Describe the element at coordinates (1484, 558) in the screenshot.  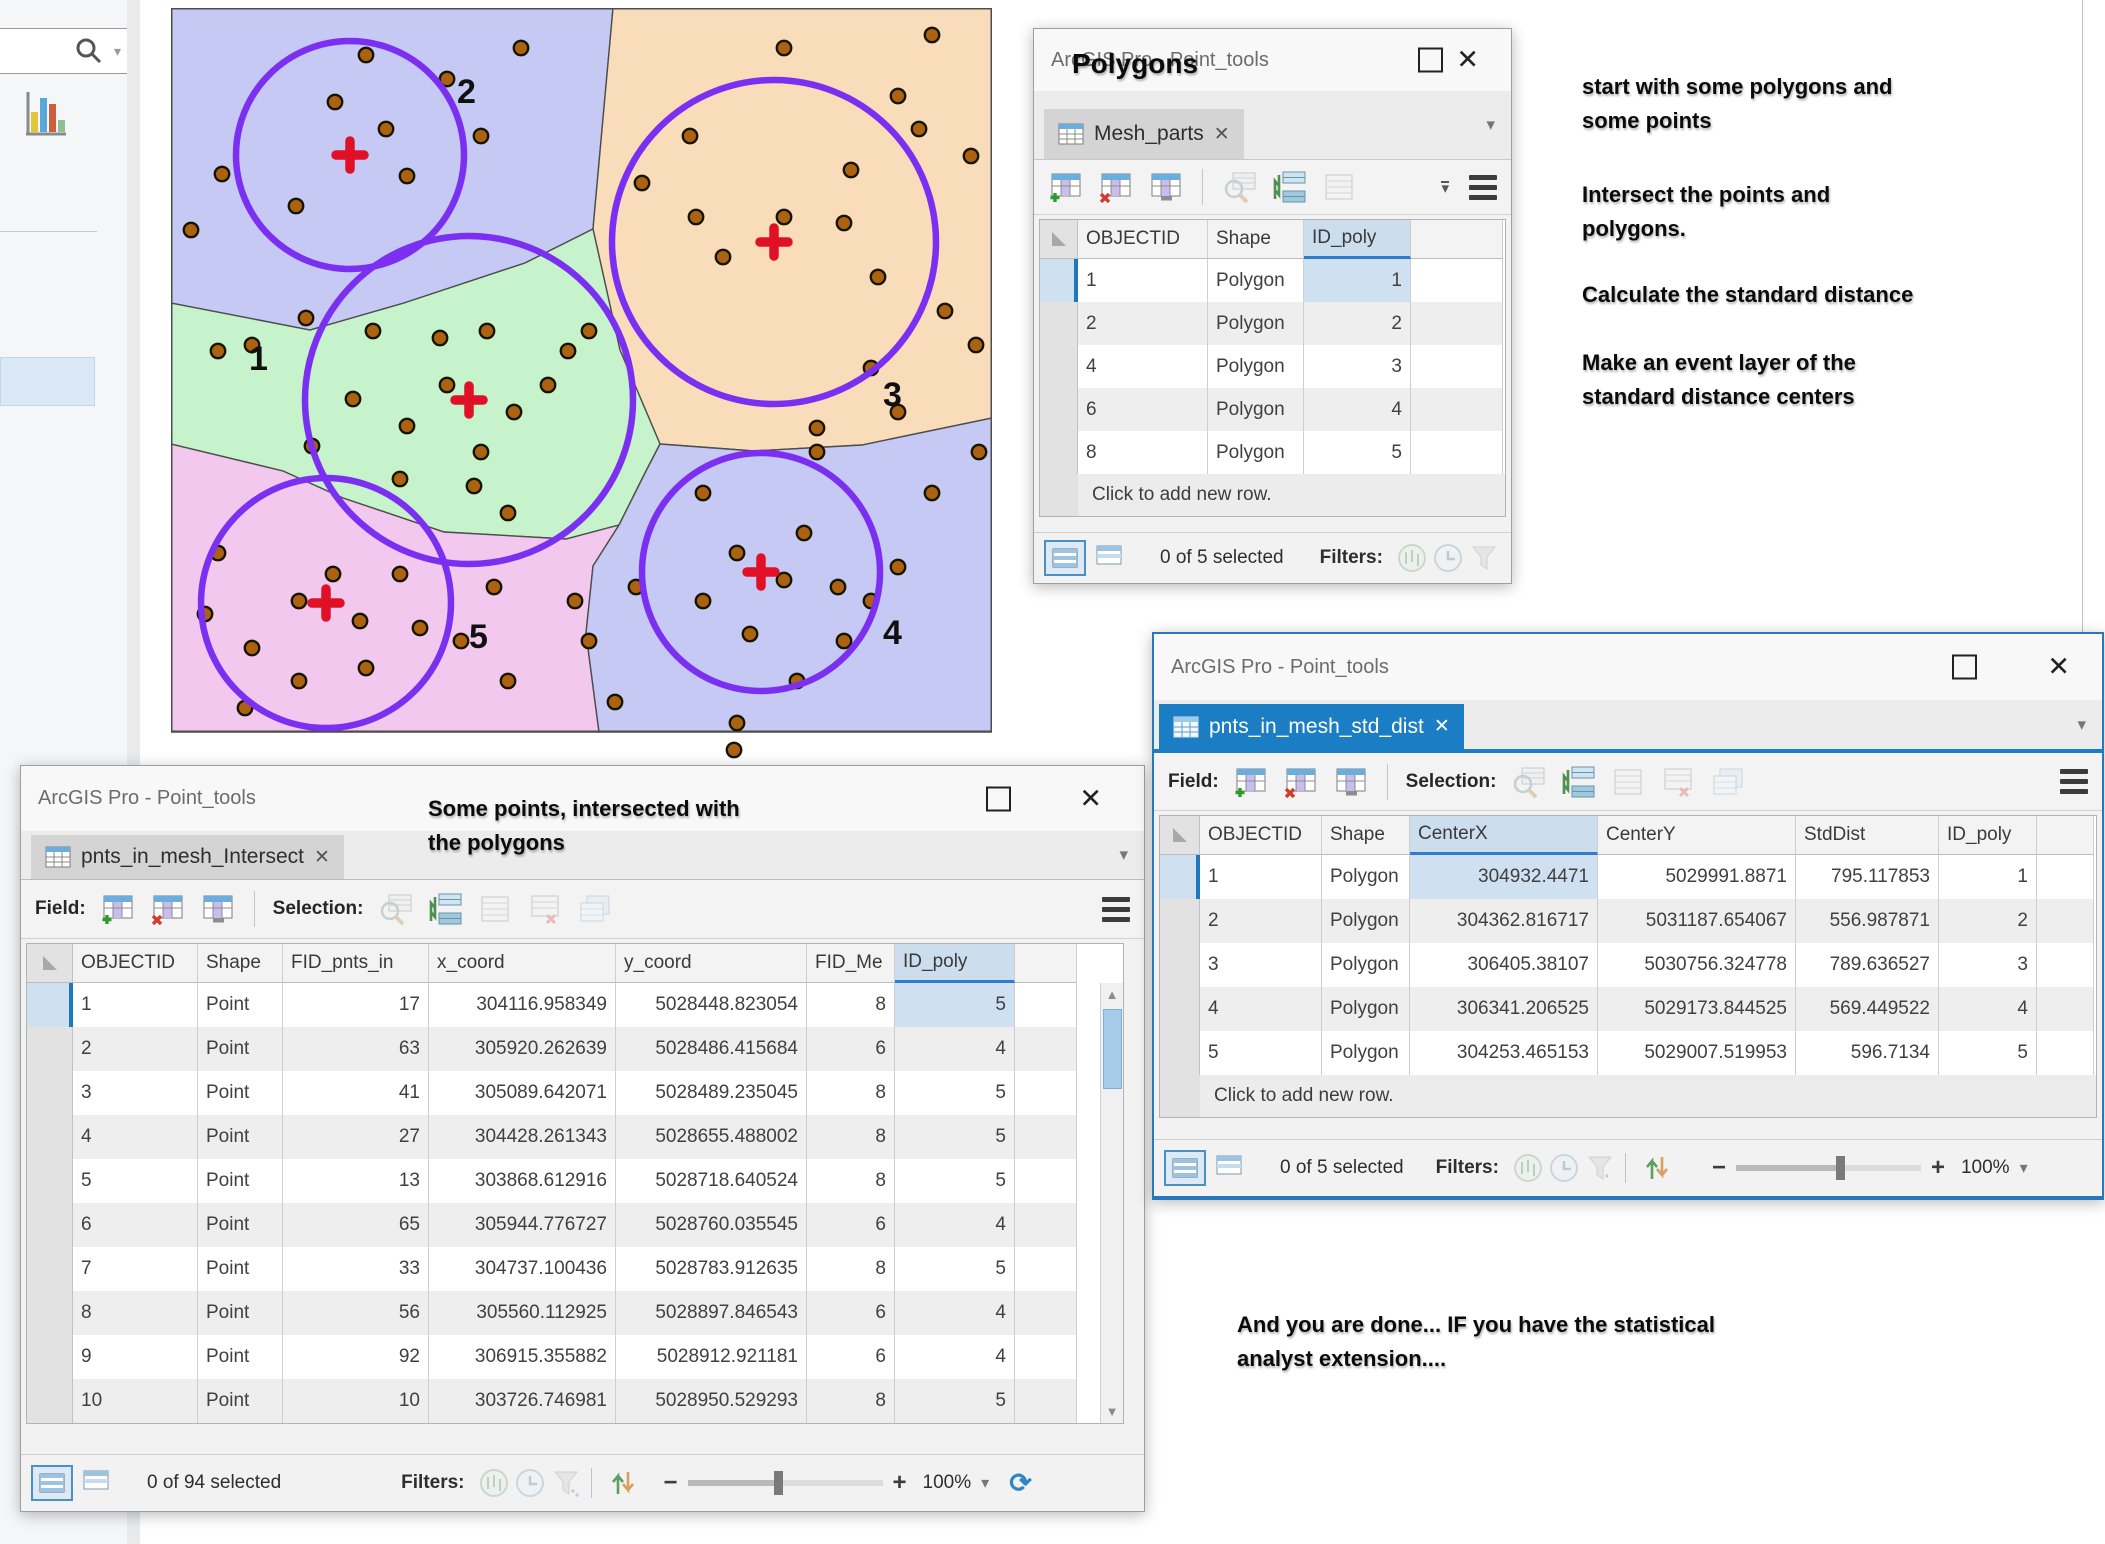
I see `definition-filter-icon` at that location.